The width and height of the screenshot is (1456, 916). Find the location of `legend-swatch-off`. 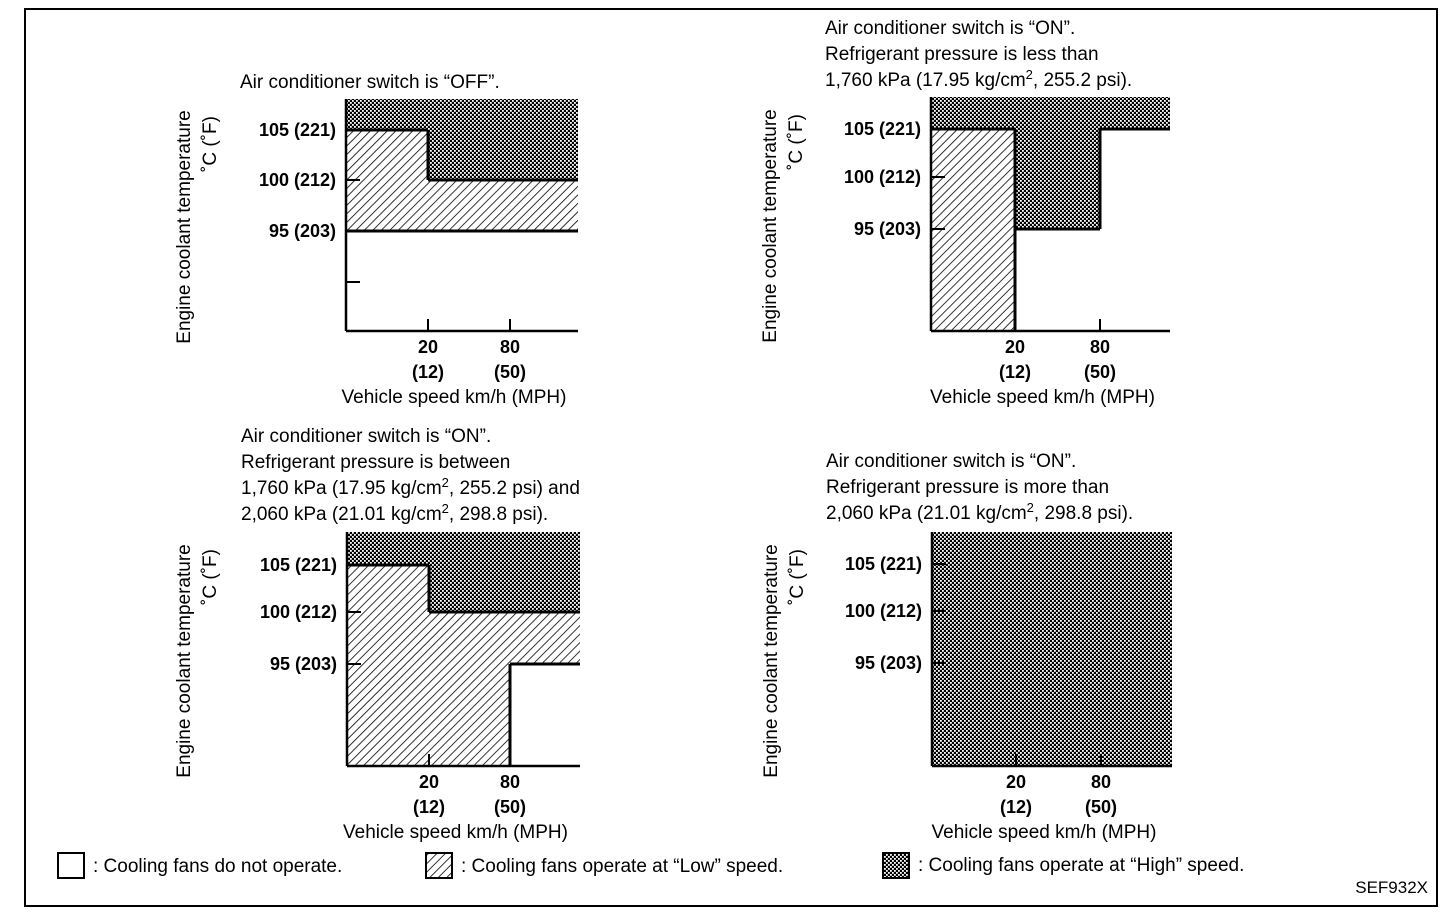

legend-swatch-off is located at coordinates (71, 865).